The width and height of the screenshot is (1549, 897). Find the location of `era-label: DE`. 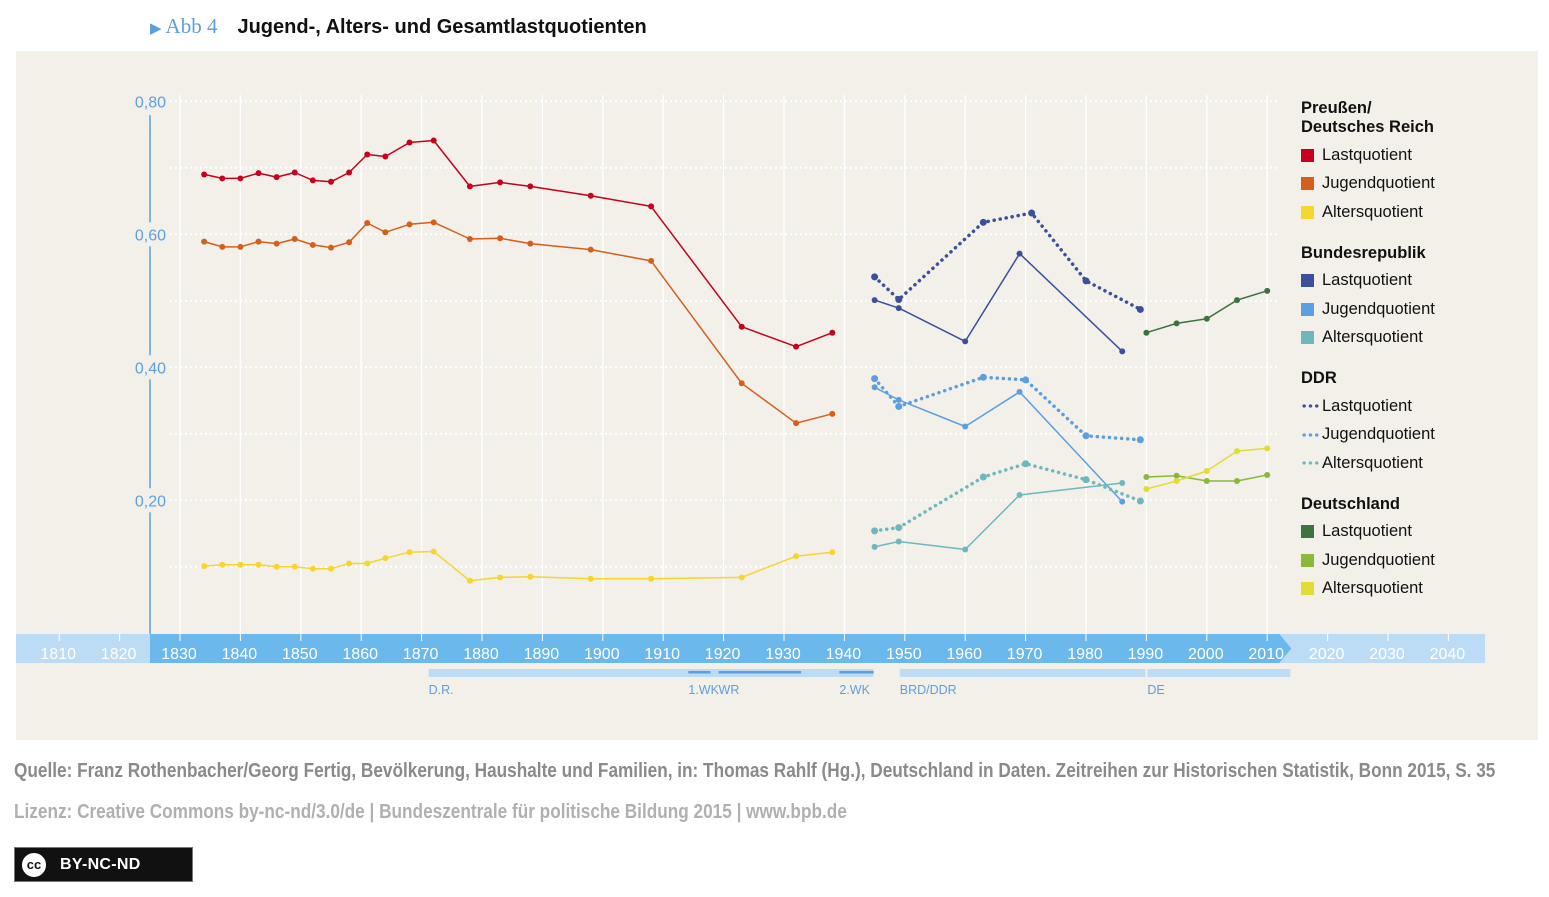

era-label: DE is located at coordinates (1155, 690).